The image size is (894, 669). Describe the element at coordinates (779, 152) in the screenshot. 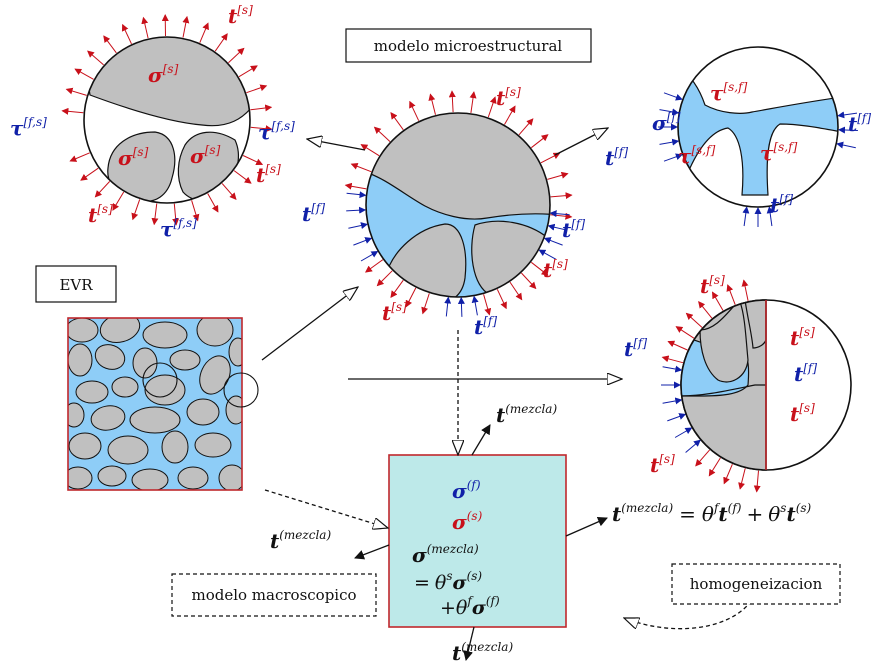

I see `label-tau-sf-right: τ[s,f]` at that location.